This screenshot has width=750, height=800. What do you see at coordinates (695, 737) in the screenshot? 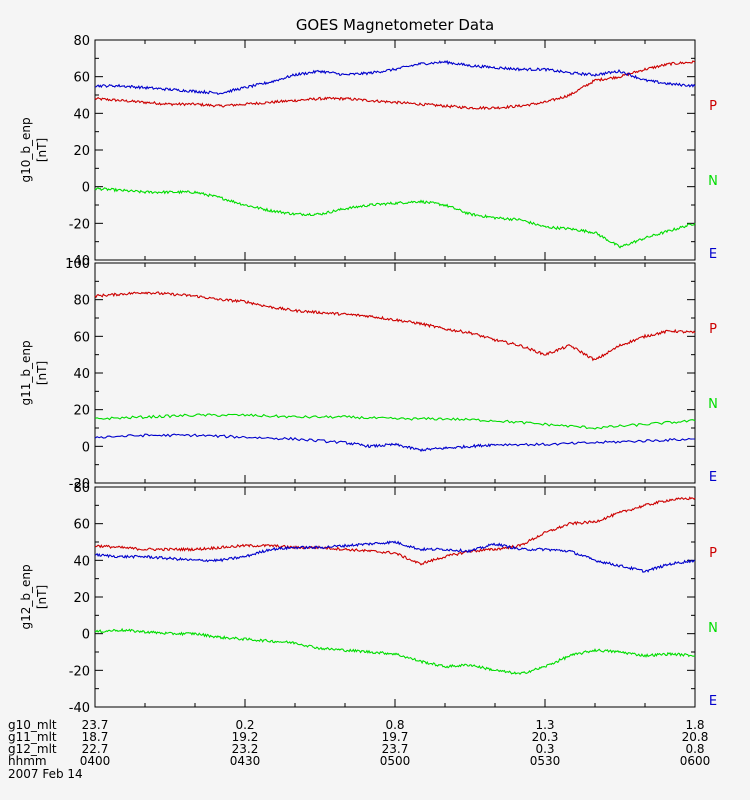
I see `footer-value-g11_mlt: 20.8` at bounding box center [695, 737].